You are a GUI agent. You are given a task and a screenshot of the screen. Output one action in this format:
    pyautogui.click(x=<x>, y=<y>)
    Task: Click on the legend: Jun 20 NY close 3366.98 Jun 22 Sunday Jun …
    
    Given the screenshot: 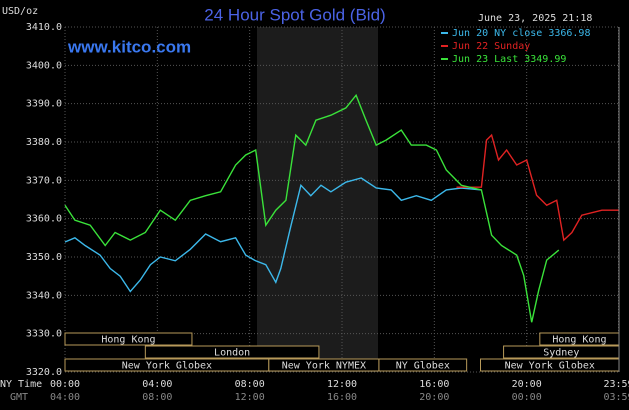 What is the action you would take?
    pyautogui.click(x=515, y=46)
    